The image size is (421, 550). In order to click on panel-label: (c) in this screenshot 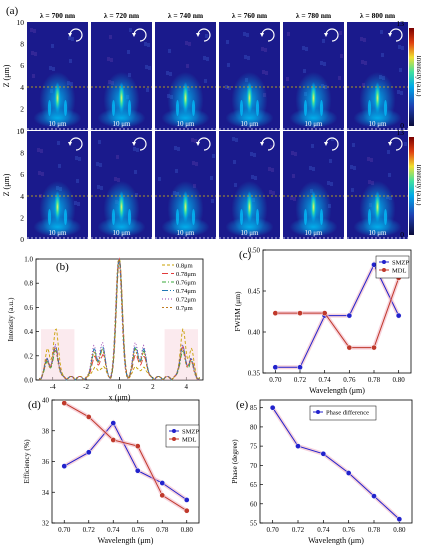, I will do `click(245, 255)`.